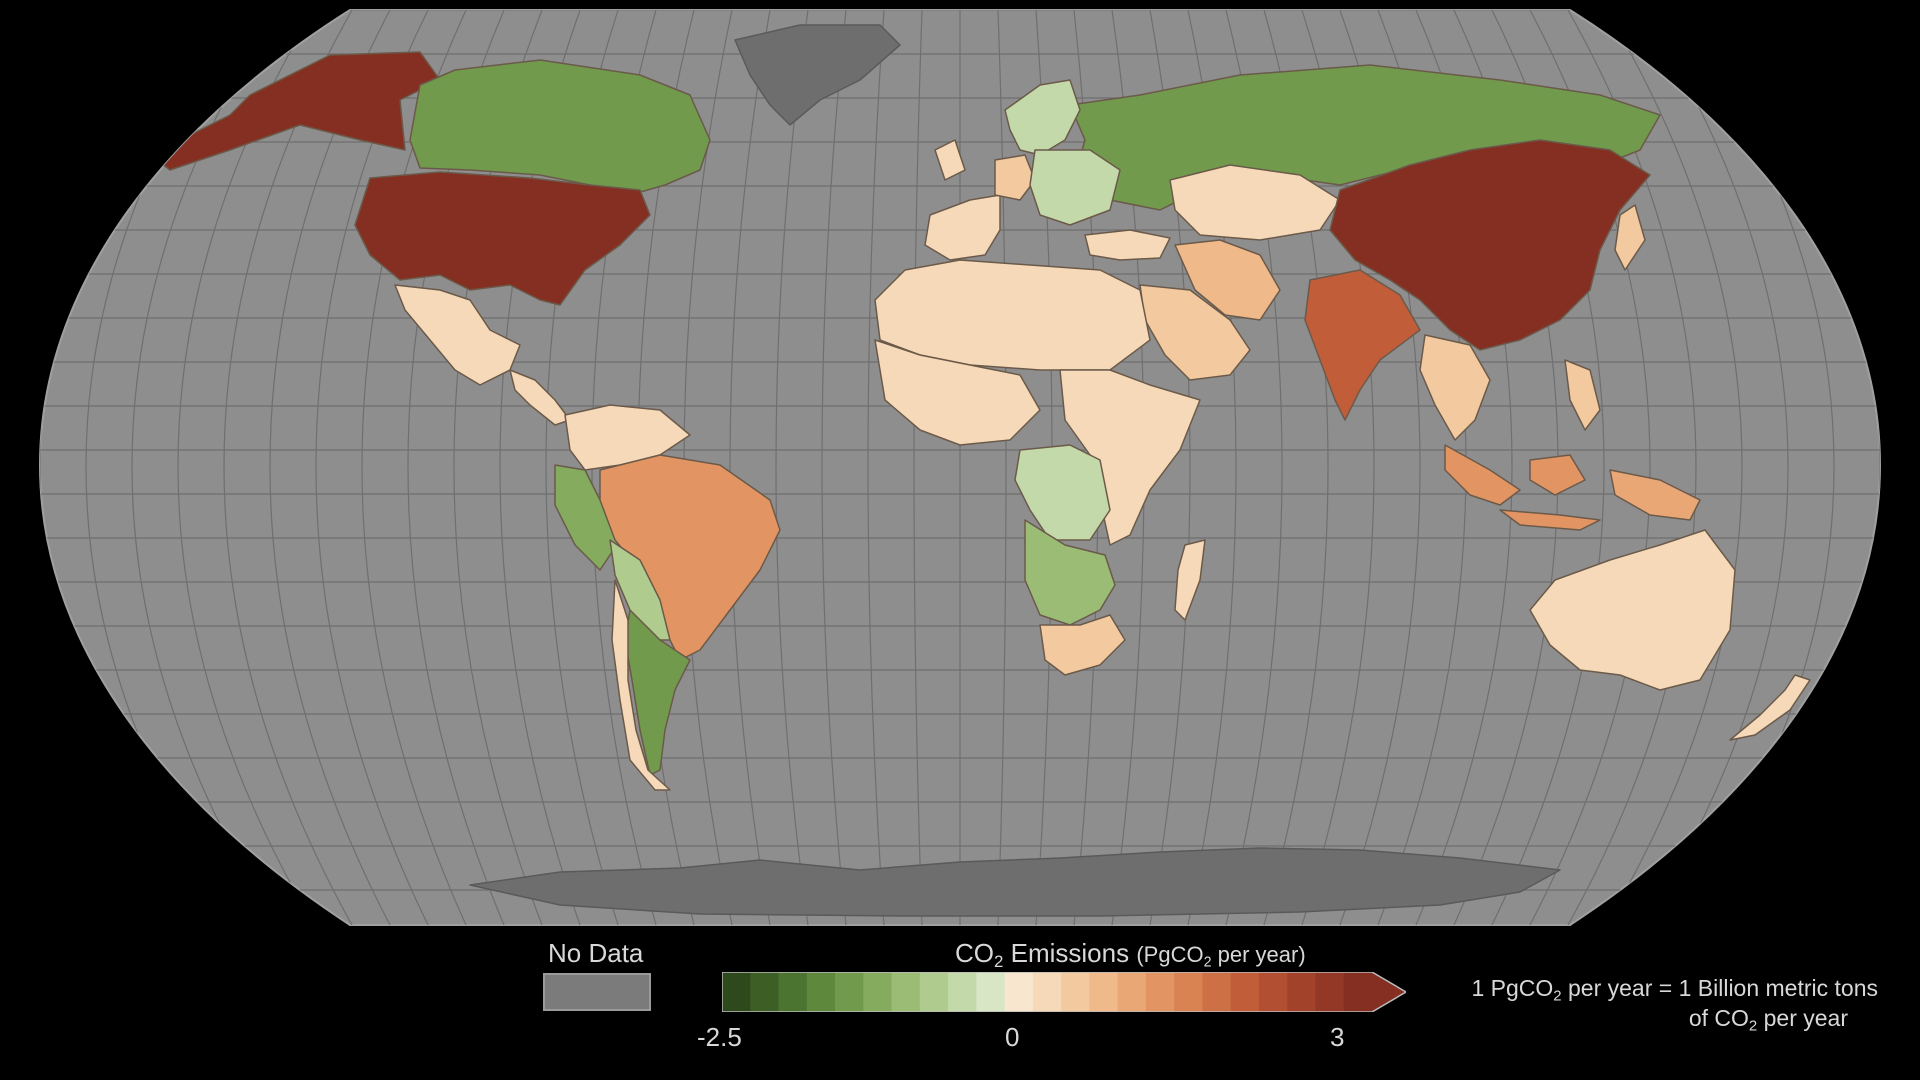 This screenshot has width=1920, height=1080. Describe the element at coordinates (657, 692) in the screenshot. I see `region-argentina` at that location.